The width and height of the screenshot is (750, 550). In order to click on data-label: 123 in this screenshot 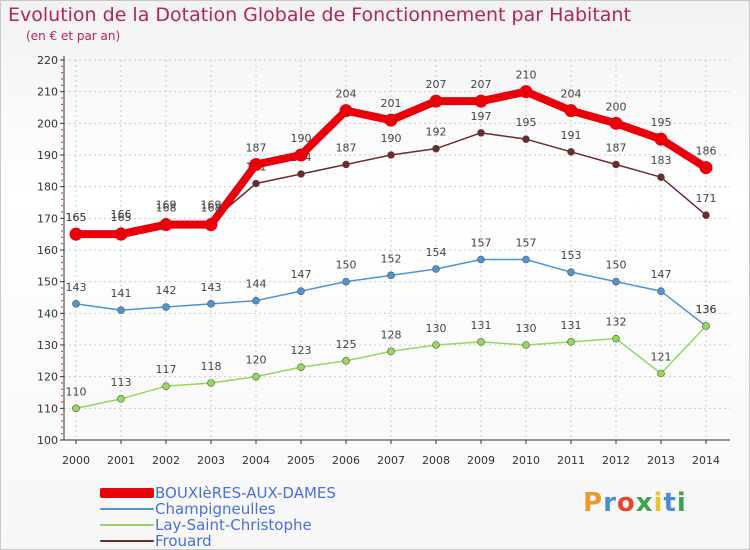, I will do `click(301, 350)`.